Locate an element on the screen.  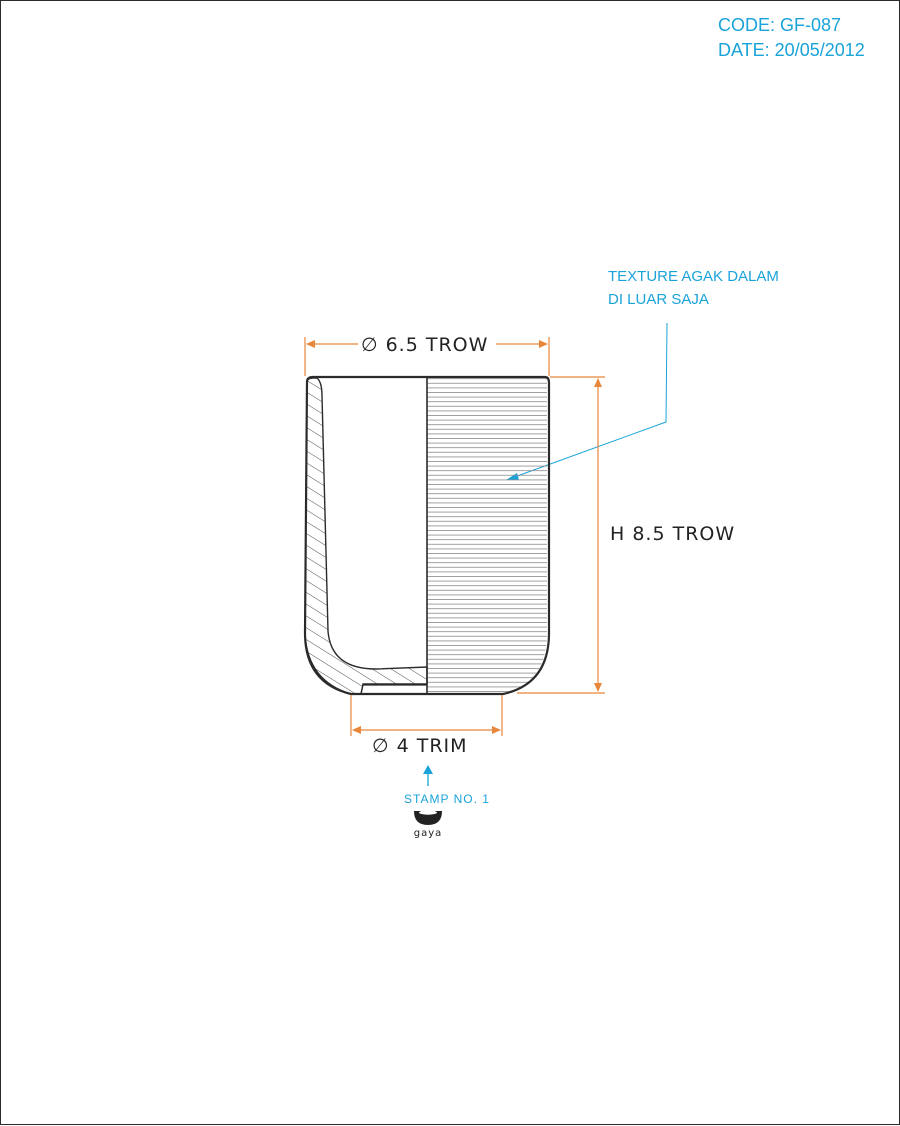
code-label: CODE: GF-087 is located at coordinates (779, 25).